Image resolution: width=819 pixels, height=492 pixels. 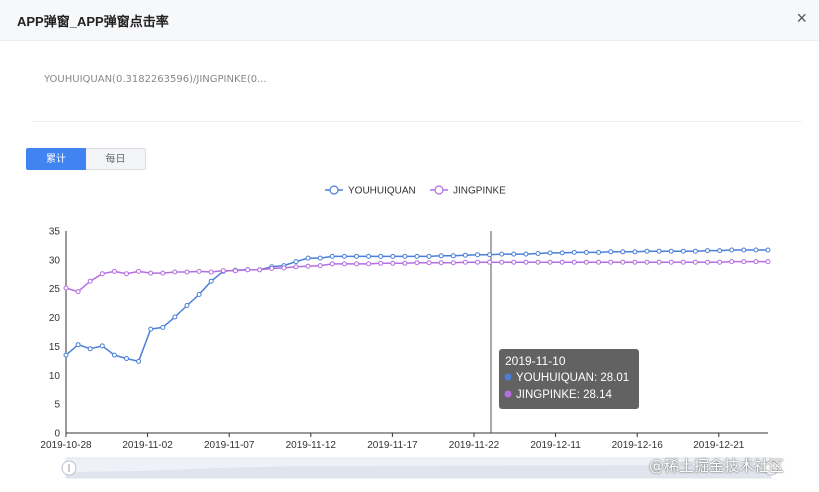 What do you see at coordinates (56, 159) in the screenshot?
I see `cumulative-button: 累计` at bounding box center [56, 159].